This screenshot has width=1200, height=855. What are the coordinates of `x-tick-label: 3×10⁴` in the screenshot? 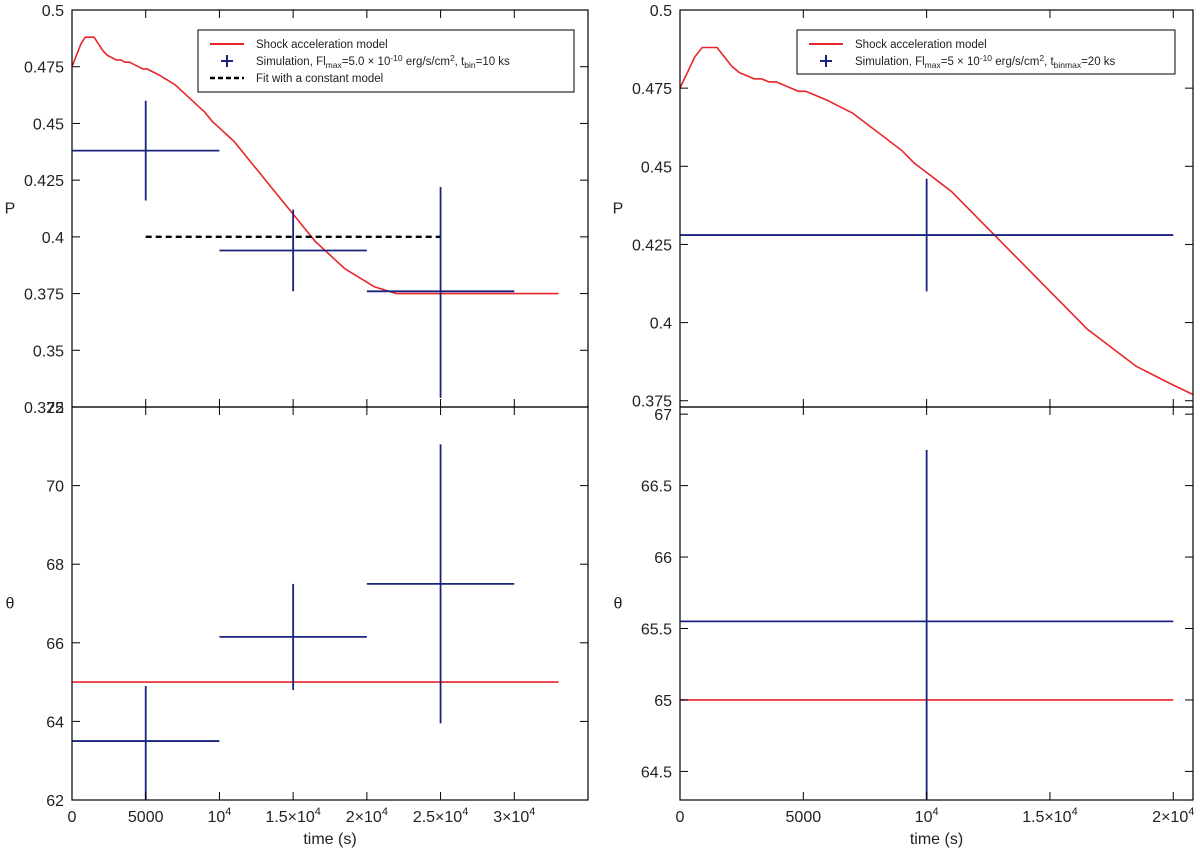 It's located at (514, 816).